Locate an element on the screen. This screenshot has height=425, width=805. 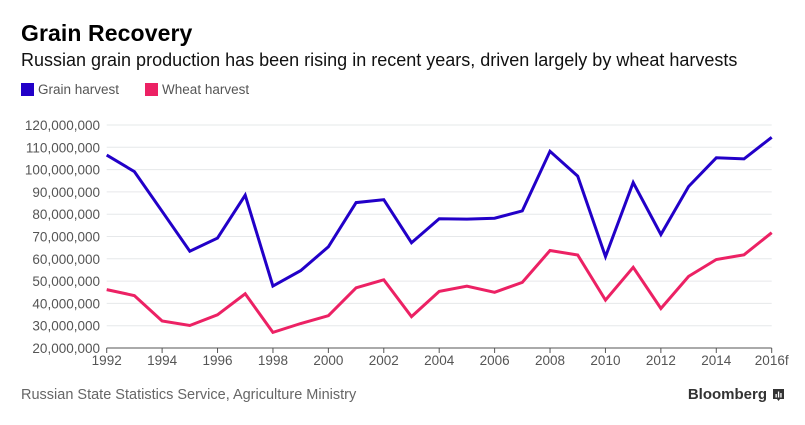
legend-label-wheat: Wheat harvest is located at coordinates (206, 89).